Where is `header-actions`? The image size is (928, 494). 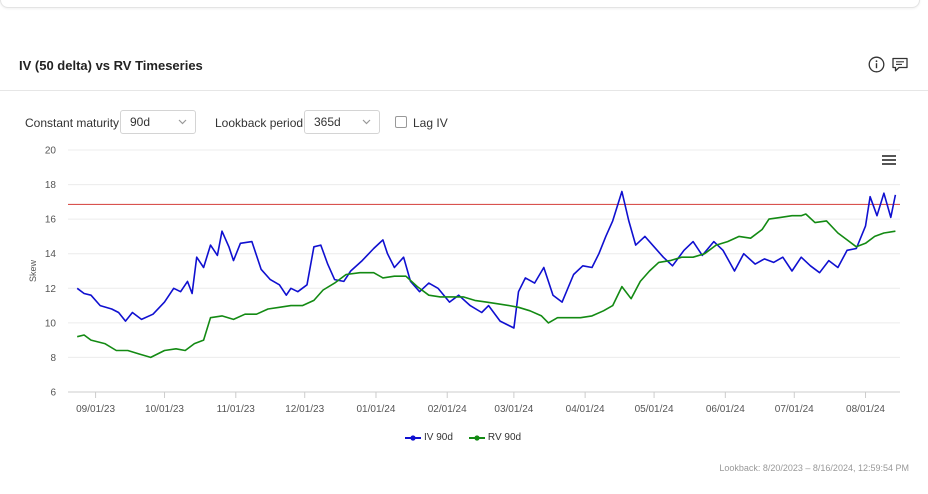
header-actions is located at coordinates (888, 64).